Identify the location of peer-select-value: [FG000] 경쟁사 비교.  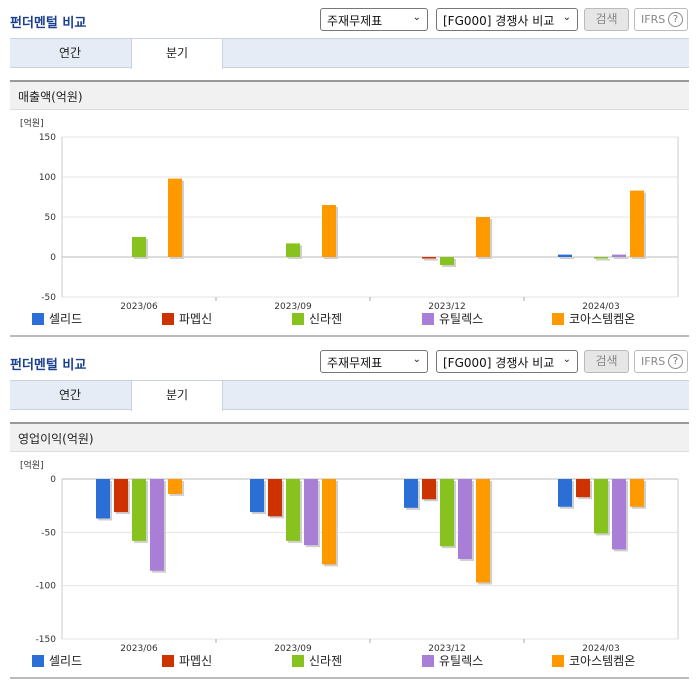
(499, 21).